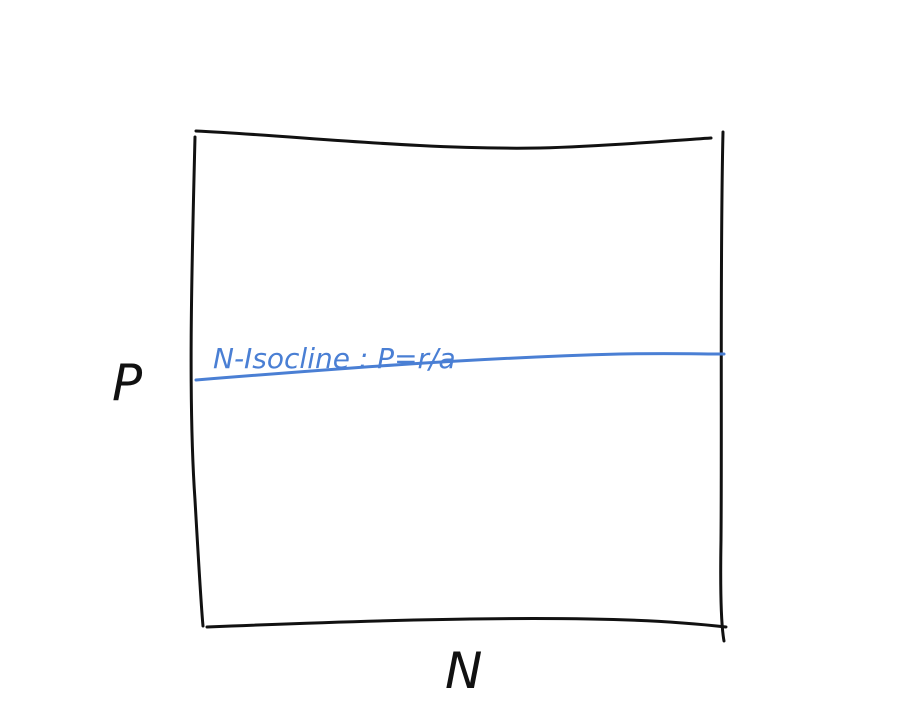 The height and width of the screenshot is (728, 899). What do you see at coordinates (197, 381) in the screenshot?
I see `frame-left-edge` at bounding box center [197, 381].